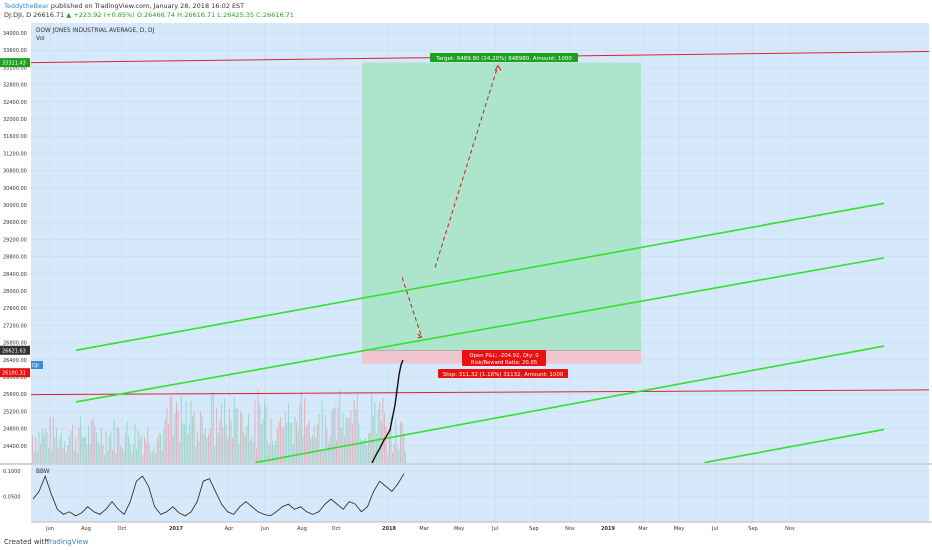 Image resolution: width=932 pixels, height=550 pixels. I want to click on x-tick-label: May, so click(679, 529).